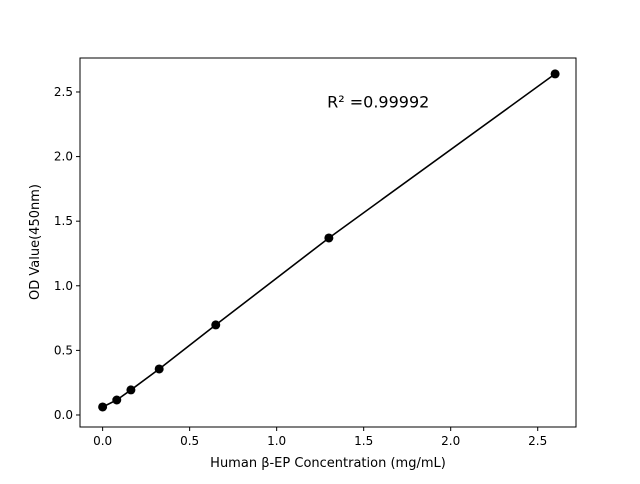 The image size is (640, 484). Describe the element at coordinates (537, 441) in the screenshot. I see `x-tick-label: 2.5` at that location.